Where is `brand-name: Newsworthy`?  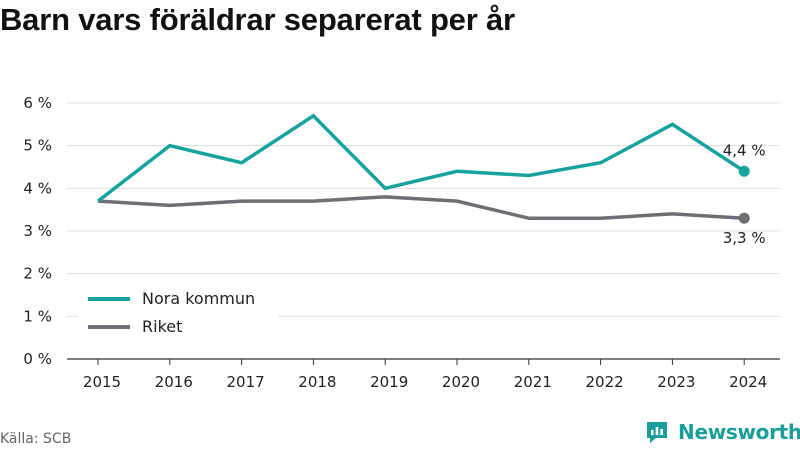 brand-name: Newsworthy is located at coordinates (739, 432).